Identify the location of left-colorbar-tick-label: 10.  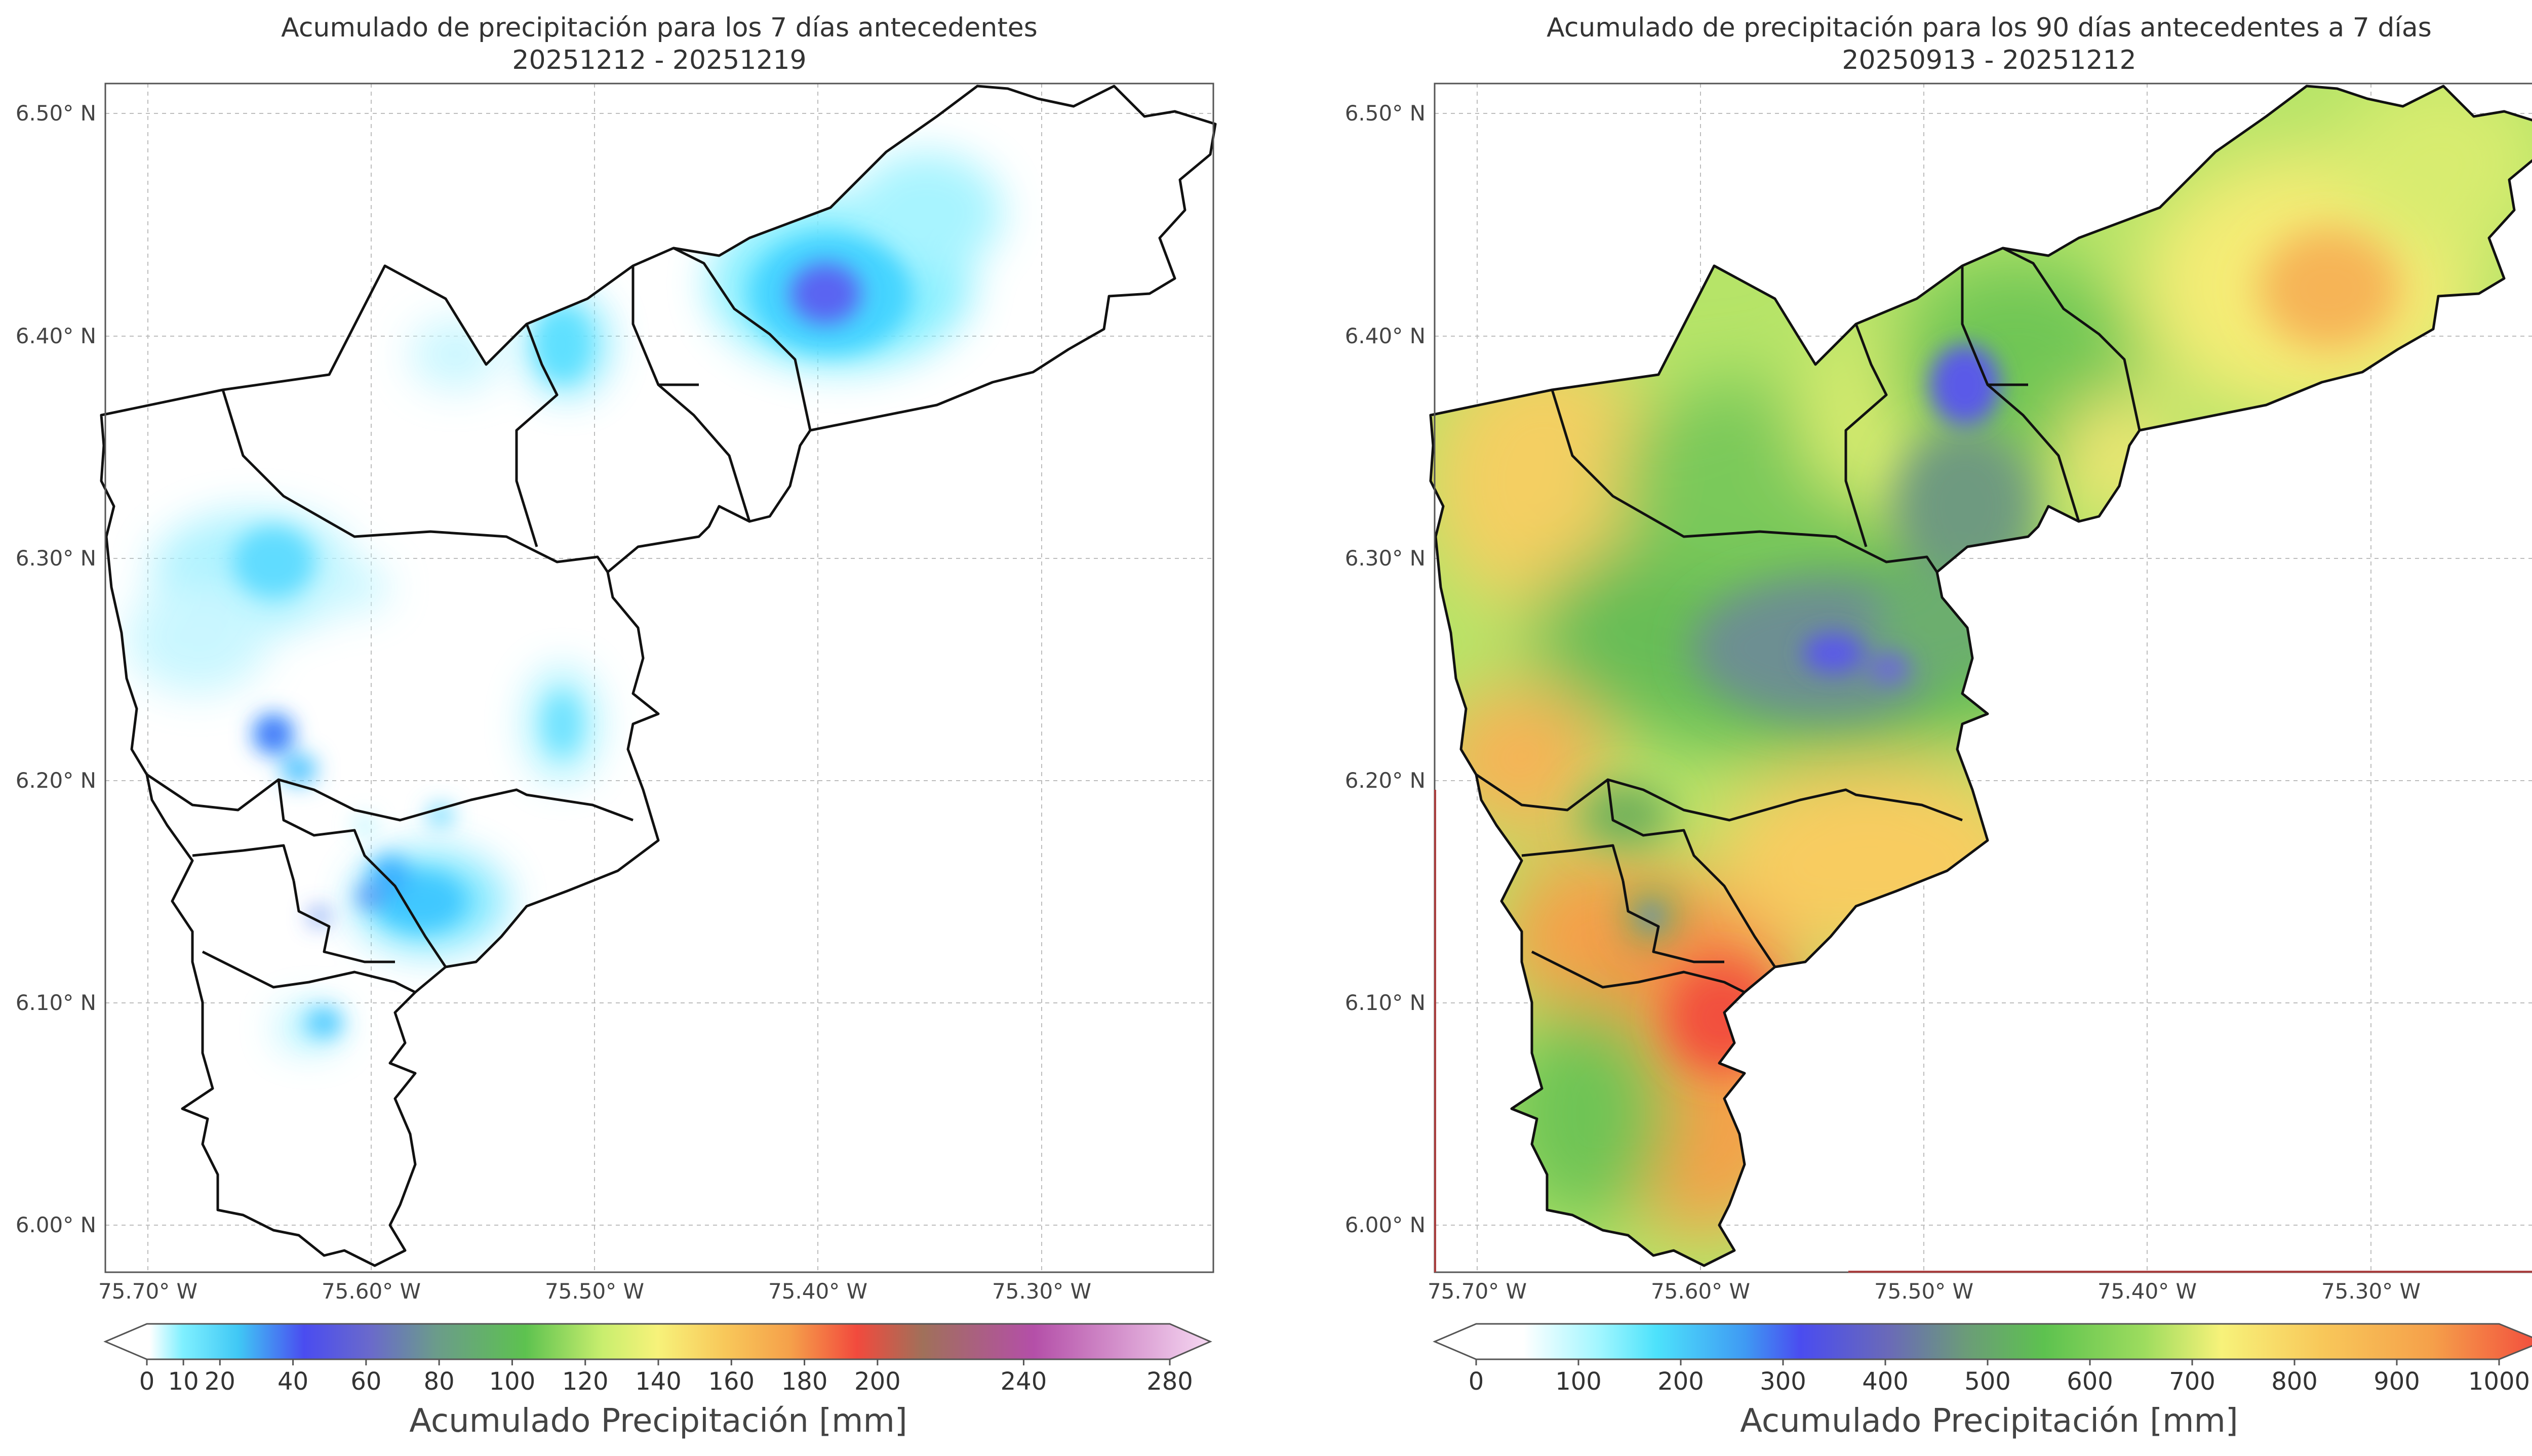
(183, 1381).